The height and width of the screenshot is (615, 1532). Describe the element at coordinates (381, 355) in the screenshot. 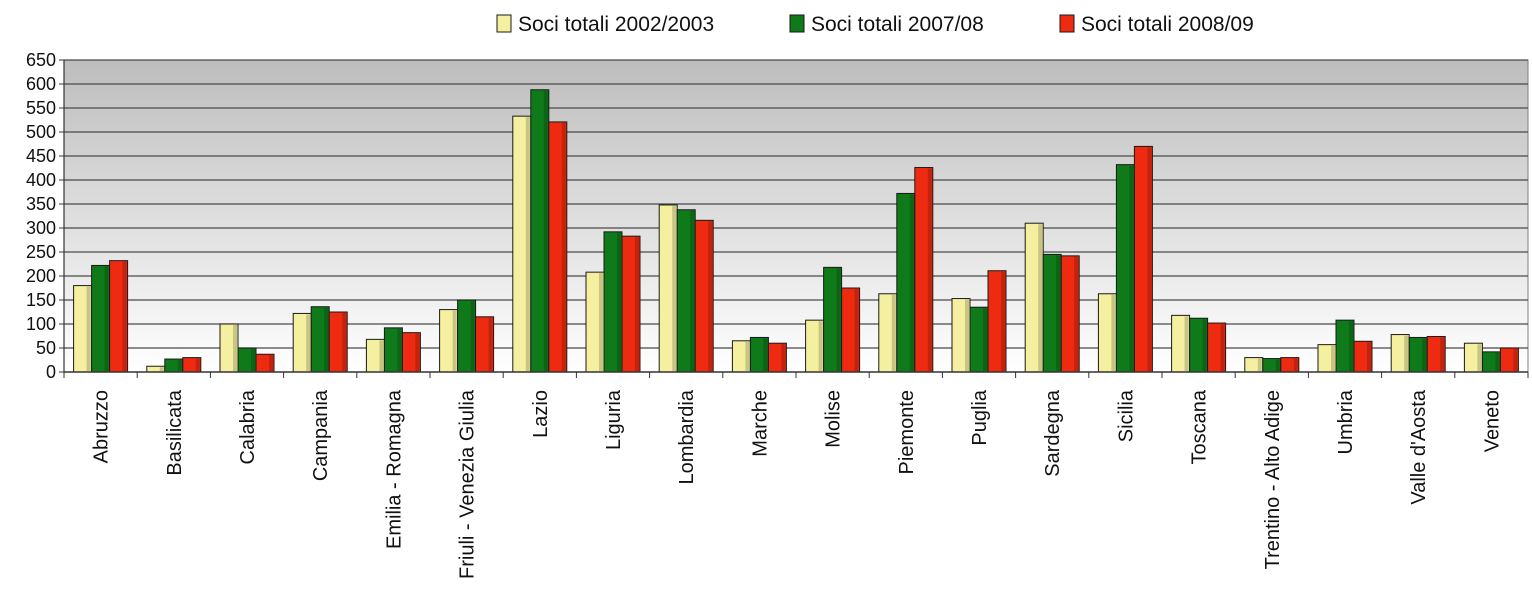

I see `bar-shade-emilia-romagna-soci-totali-2002-2003` at that location.